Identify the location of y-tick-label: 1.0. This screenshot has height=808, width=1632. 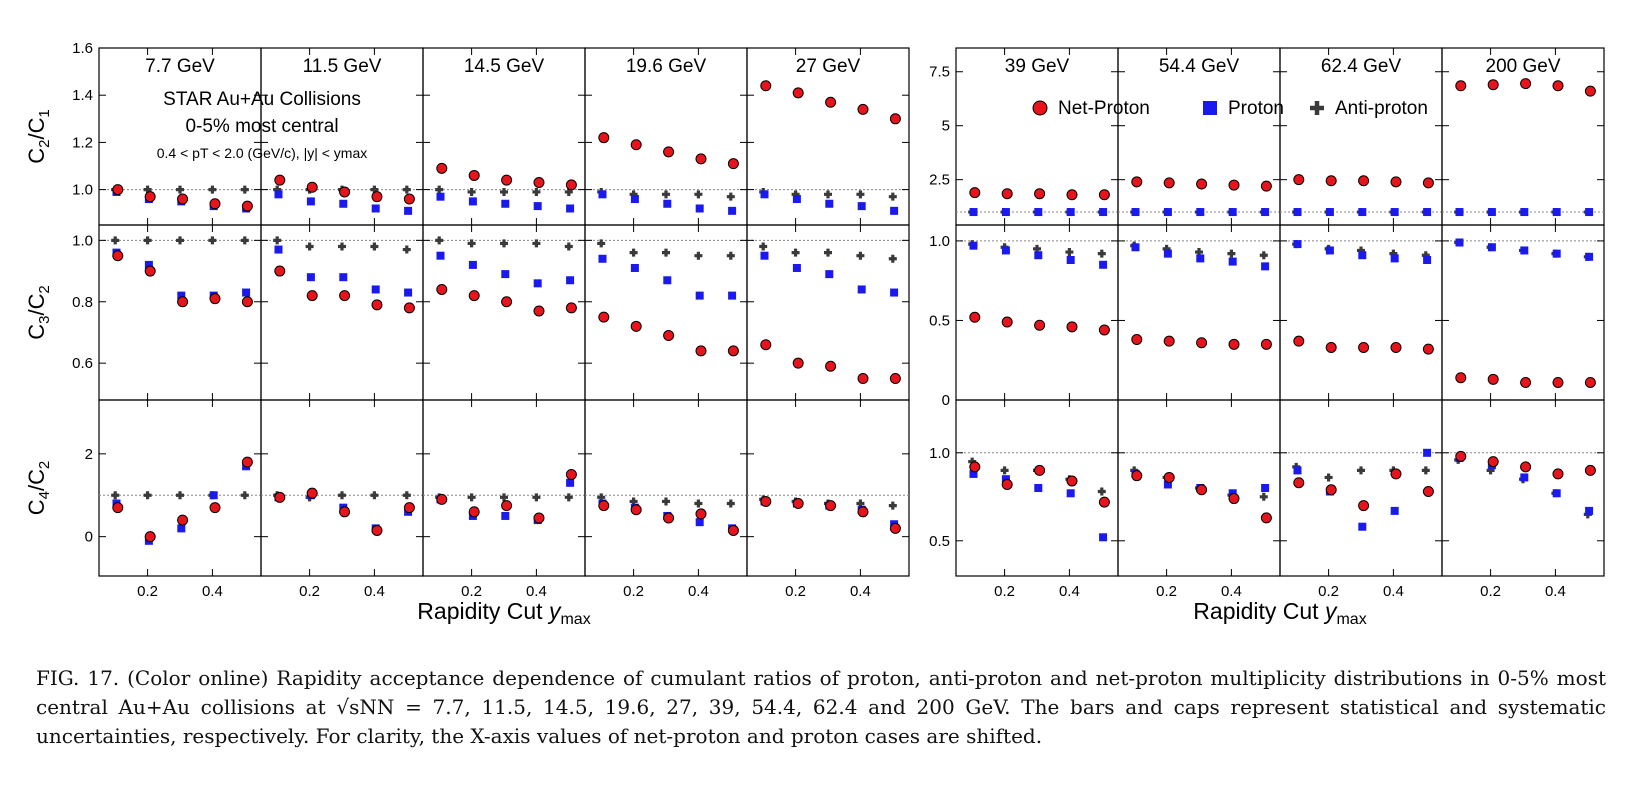
(82, 190).